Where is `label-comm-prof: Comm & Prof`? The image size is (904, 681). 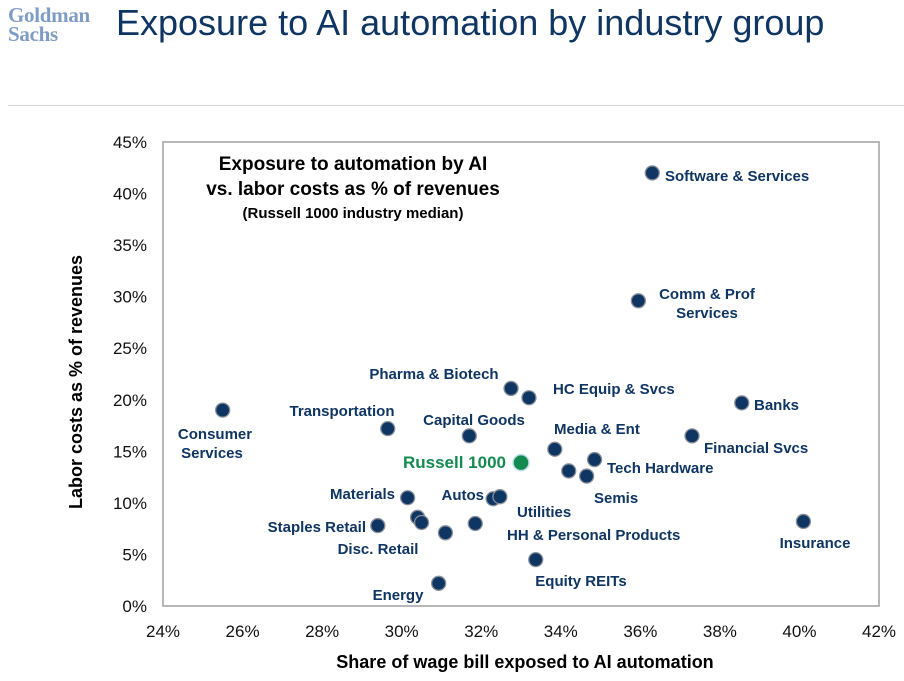 label-comm-prof: Comm & Prof is located at coordinates (707, 294).